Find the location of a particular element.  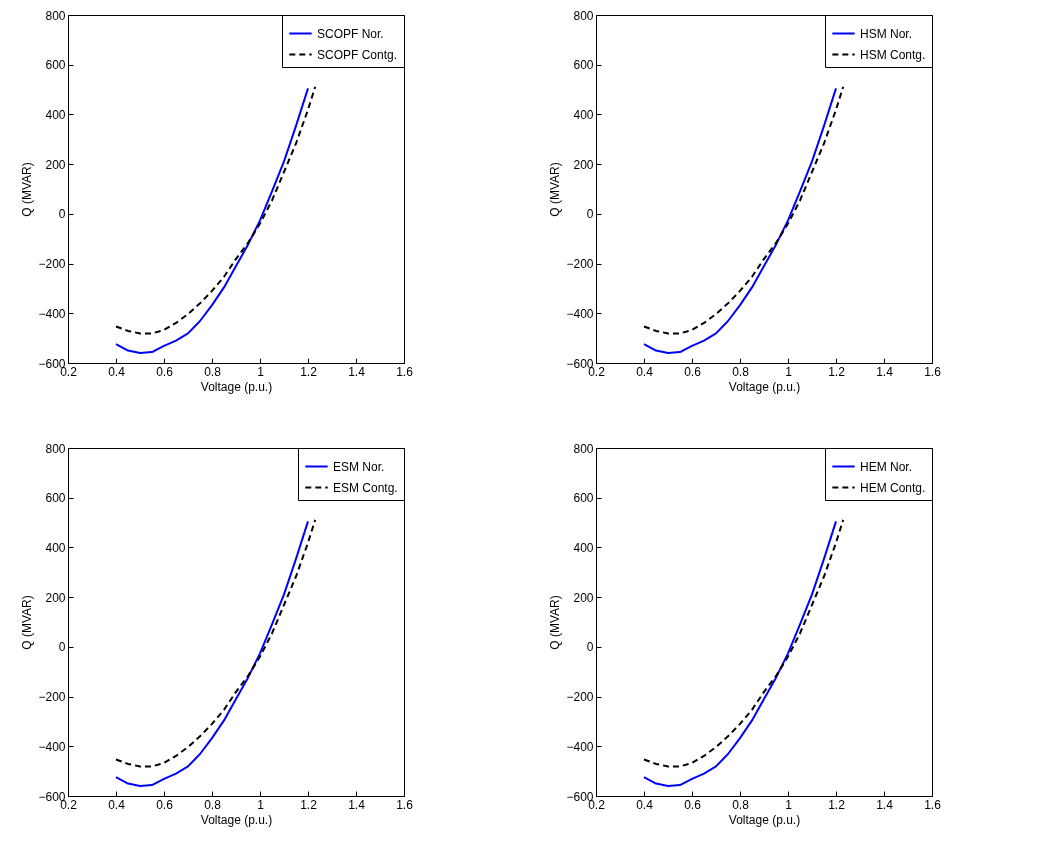

legend-label: HSM Nor. is located at coordinates (886, 33).